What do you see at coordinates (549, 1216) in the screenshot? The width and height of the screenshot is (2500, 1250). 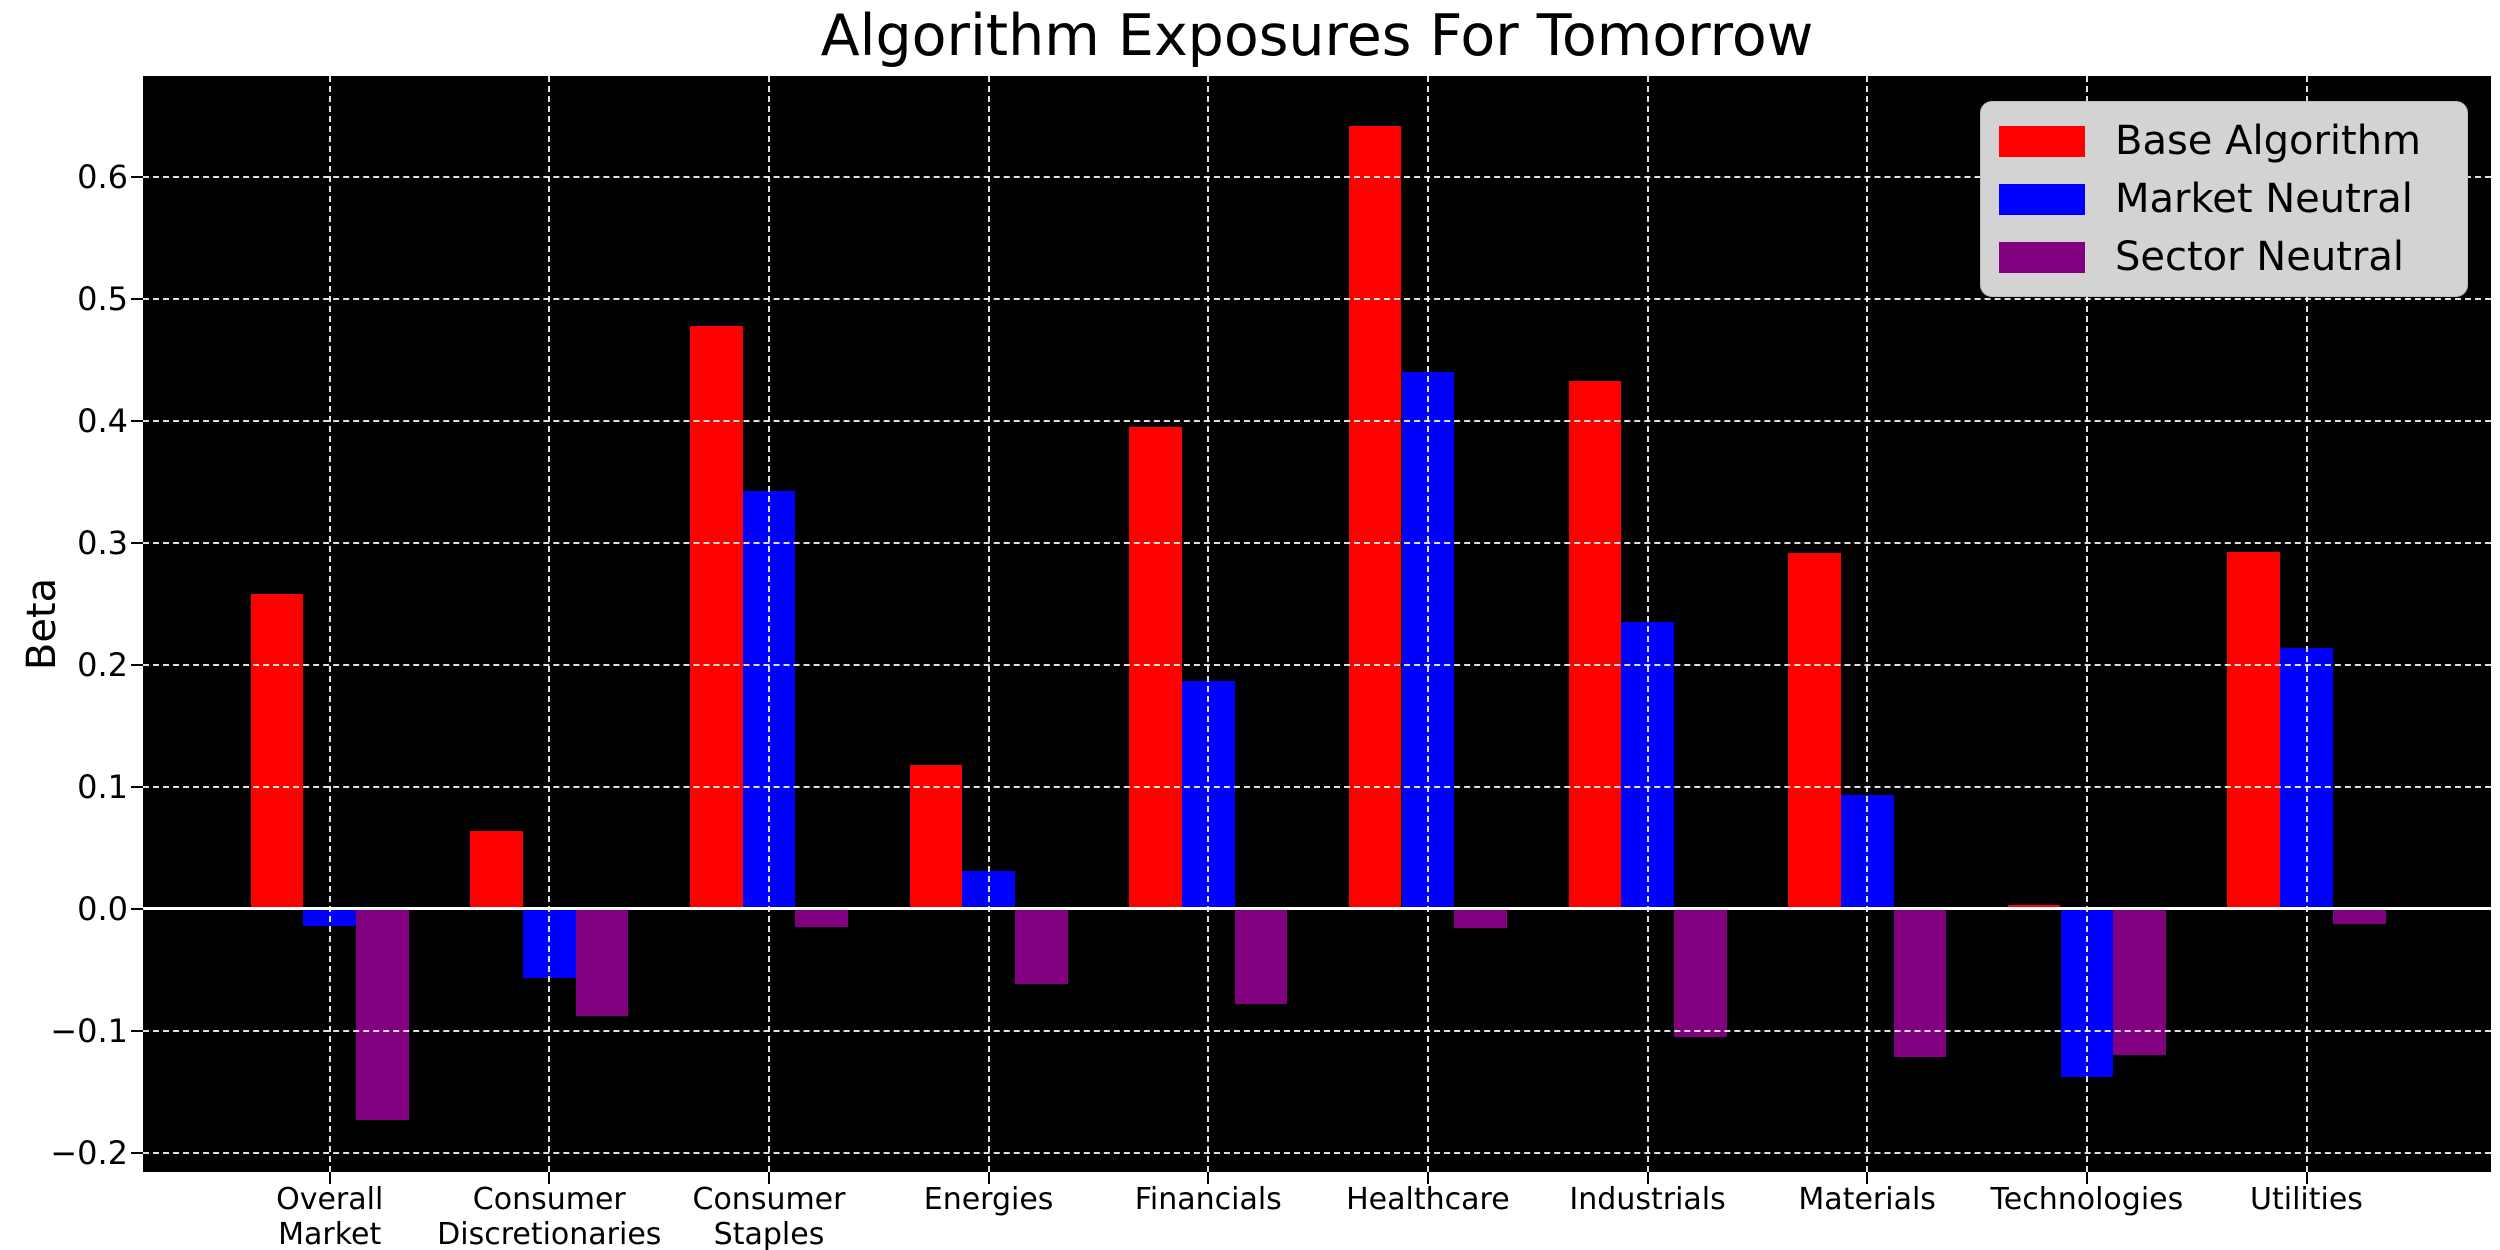 I see `x-tick-label: Consumer Discretionaries` at bounding box center [549, 1216].